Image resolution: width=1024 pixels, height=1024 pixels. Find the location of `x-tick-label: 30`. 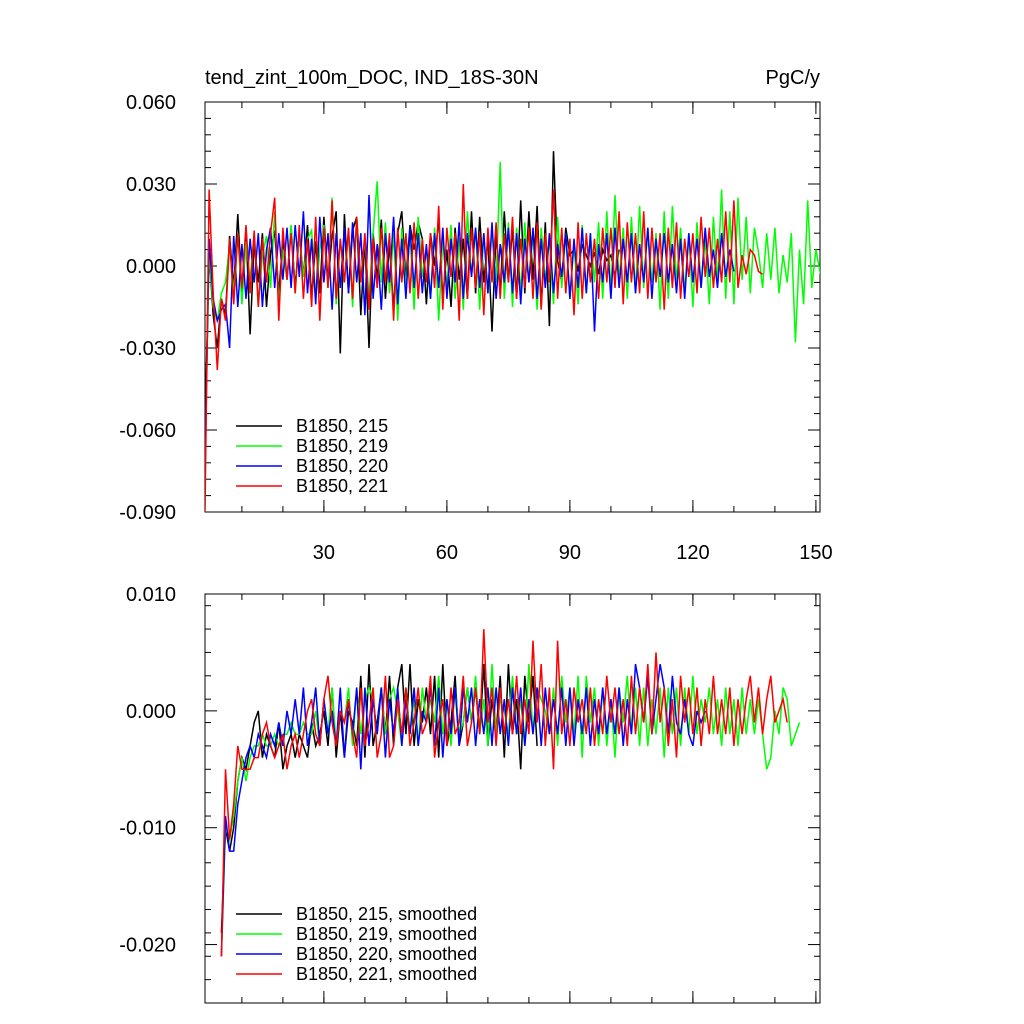

x-tick-label: 30 is located at coordinates (324, 553).